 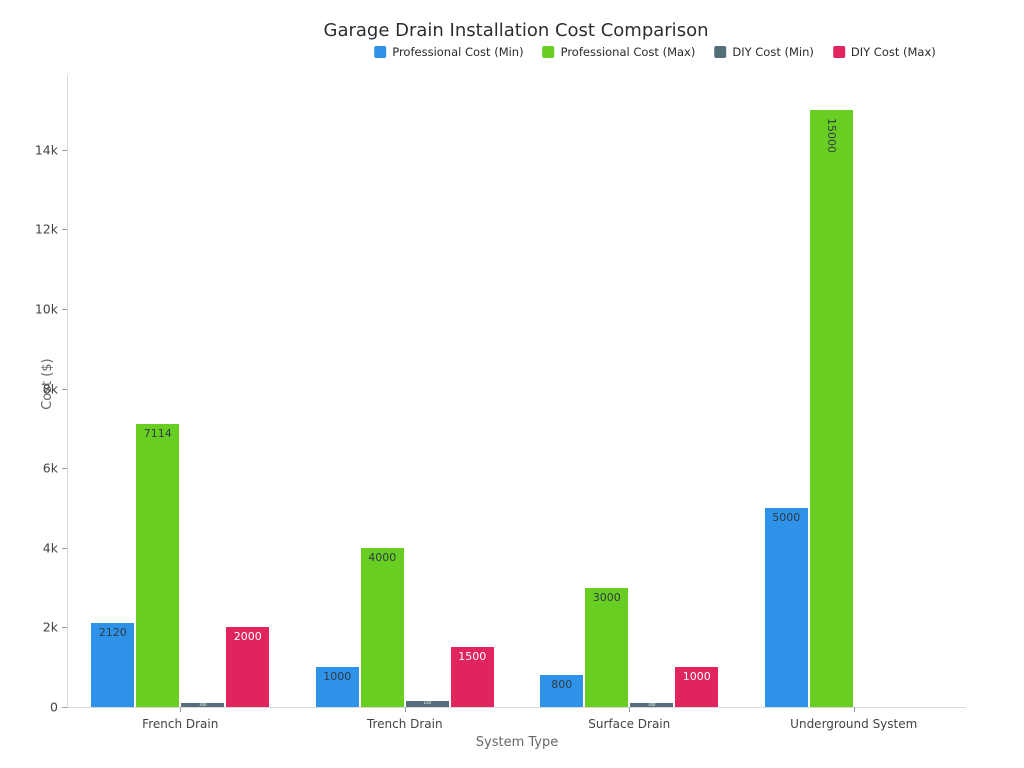 I want to click on legend-label: Professional Cost (Min), so click(x=458, y=52).